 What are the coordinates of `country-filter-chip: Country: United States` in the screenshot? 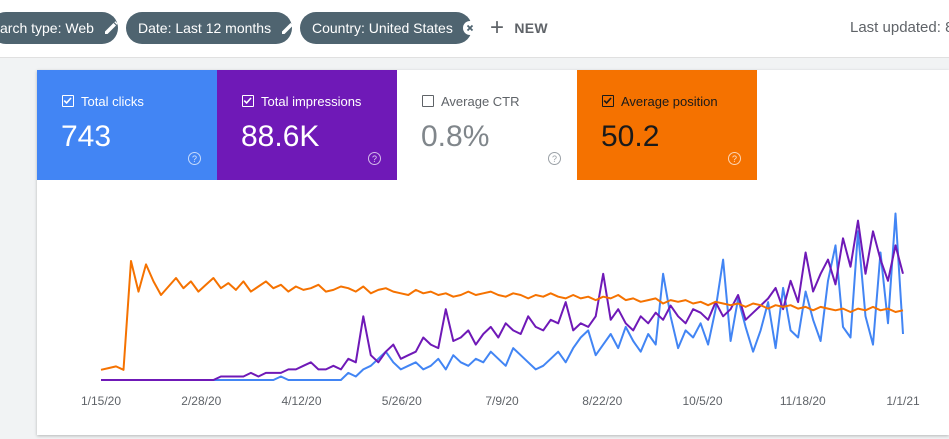 It's located at (388, 28).